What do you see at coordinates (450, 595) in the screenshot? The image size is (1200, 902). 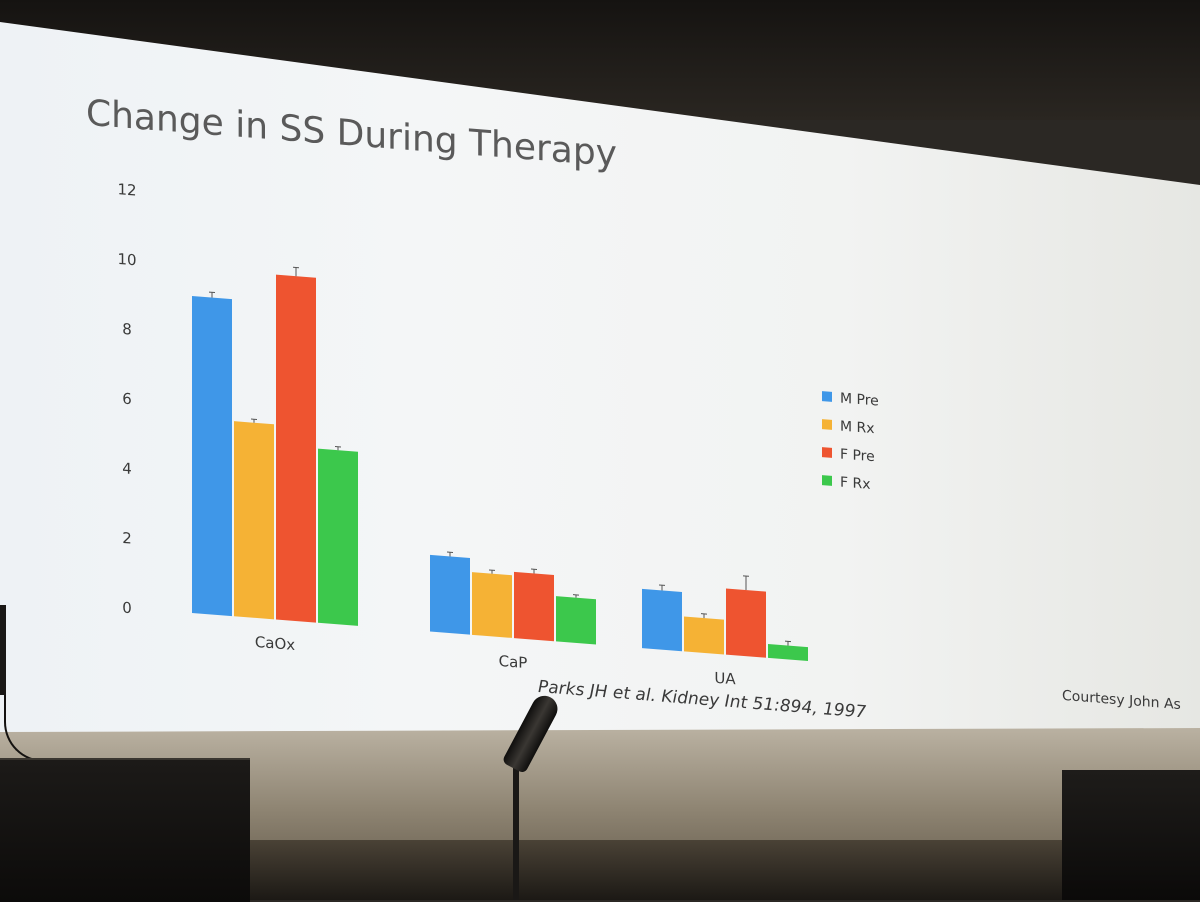 I see `bar-m-pre-cap` at bounding box center [450, 595].